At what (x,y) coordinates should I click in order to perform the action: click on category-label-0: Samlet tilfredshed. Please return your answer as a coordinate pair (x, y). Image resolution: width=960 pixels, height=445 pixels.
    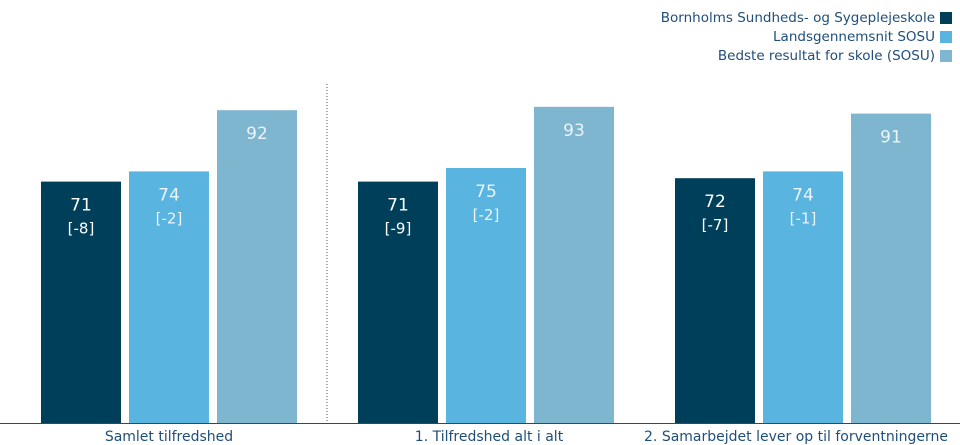
    Looking at the image, I should click on (169, 437).